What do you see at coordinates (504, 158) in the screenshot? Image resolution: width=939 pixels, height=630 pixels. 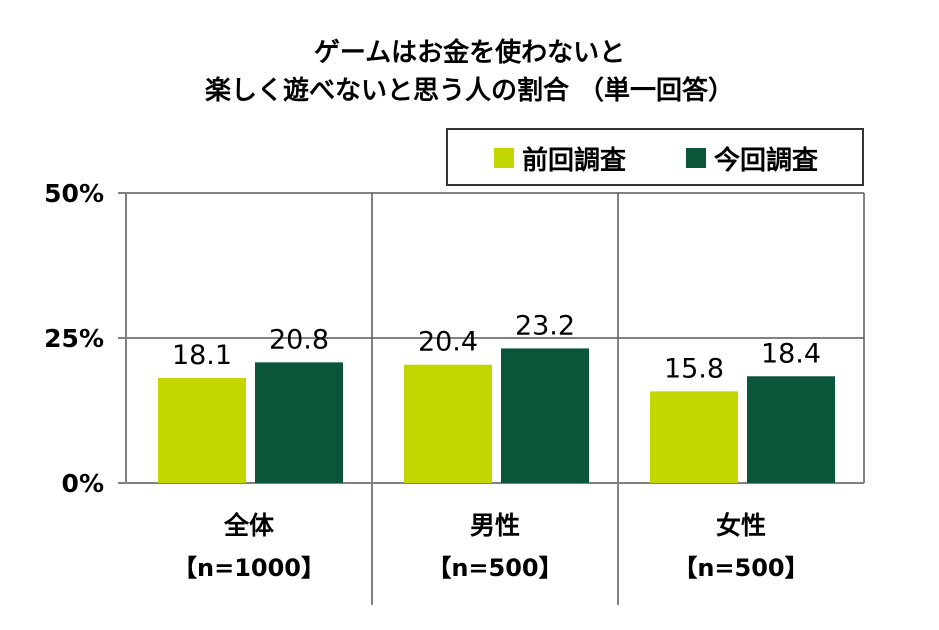 I see `legend-swatch-previous` at bounding box center [504, 158].